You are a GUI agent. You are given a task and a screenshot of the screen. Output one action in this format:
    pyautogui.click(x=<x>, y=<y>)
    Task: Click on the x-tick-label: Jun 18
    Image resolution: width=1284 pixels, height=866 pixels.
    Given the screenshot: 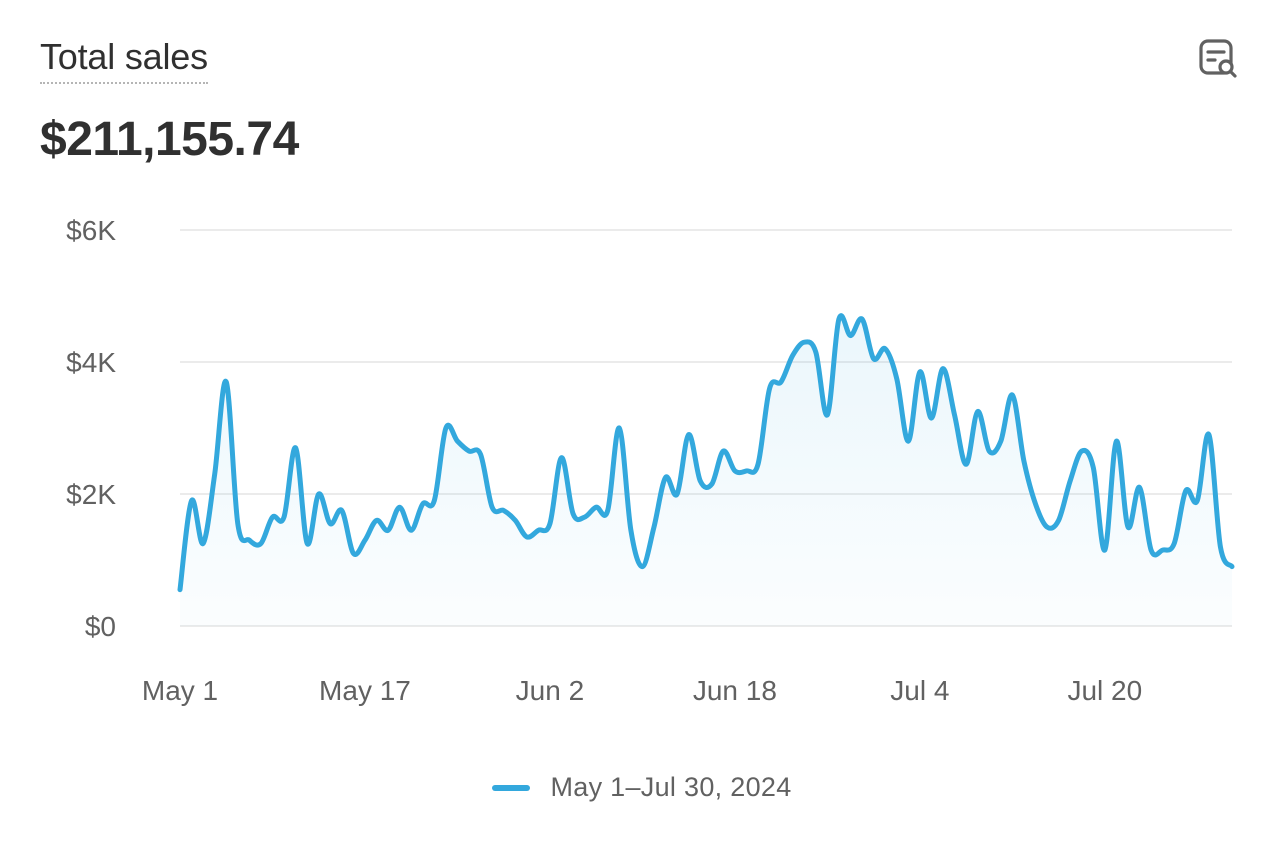 What is the action you would take?
    pyautogui.click(x=735, y=690)
    